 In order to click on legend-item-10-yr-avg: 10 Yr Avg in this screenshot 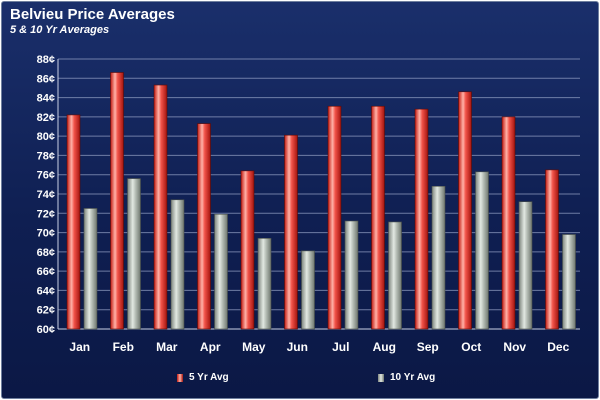, I will do `click(406, 377)`.